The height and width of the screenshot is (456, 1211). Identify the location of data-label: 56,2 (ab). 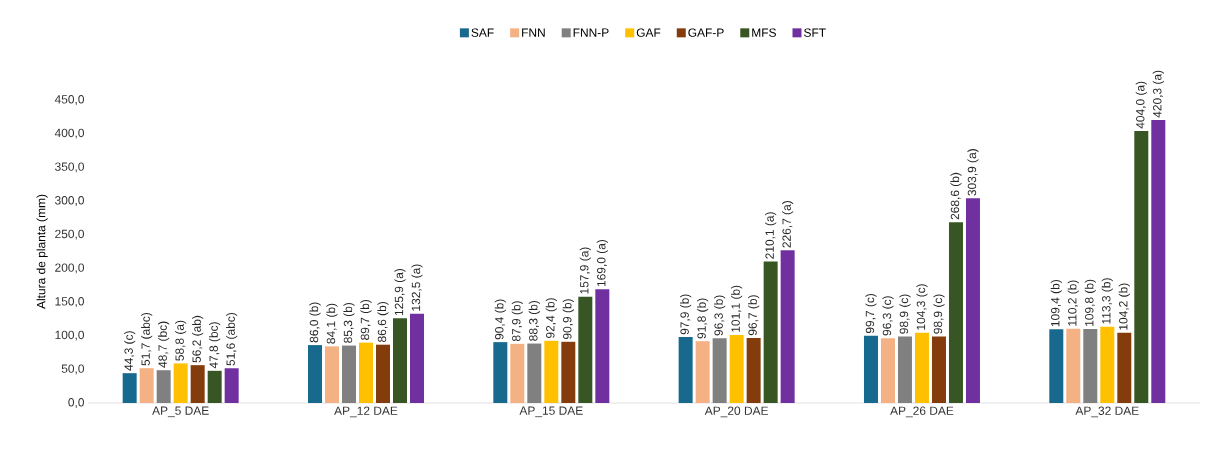
(198, 339).